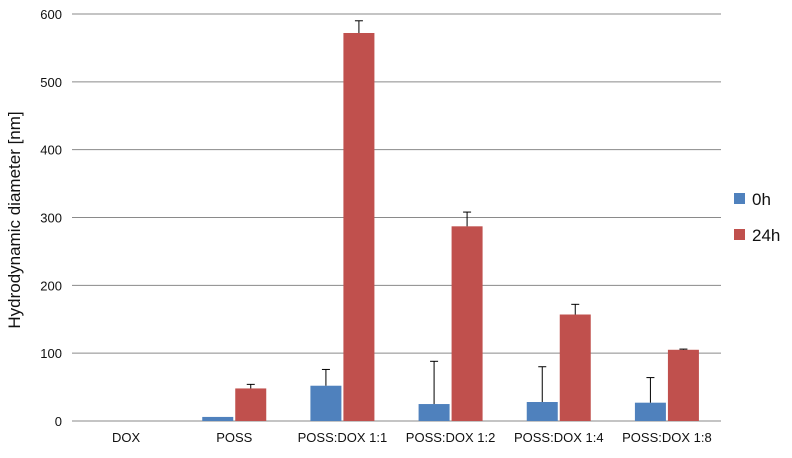 The width and height of the screenshot is (792, 458). What do you see at coordinates (51, 14) in the screenshot?
I see `y-tick-label: 600` at bounding box center [51, 14].